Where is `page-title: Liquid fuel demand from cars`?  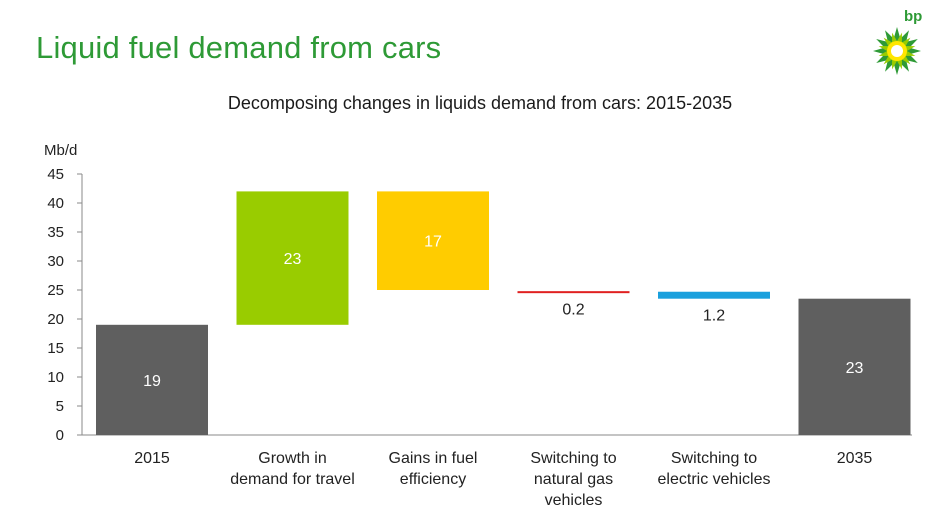
page-title: Liquid fuel demand from cars is located at coordinates (239, 47).